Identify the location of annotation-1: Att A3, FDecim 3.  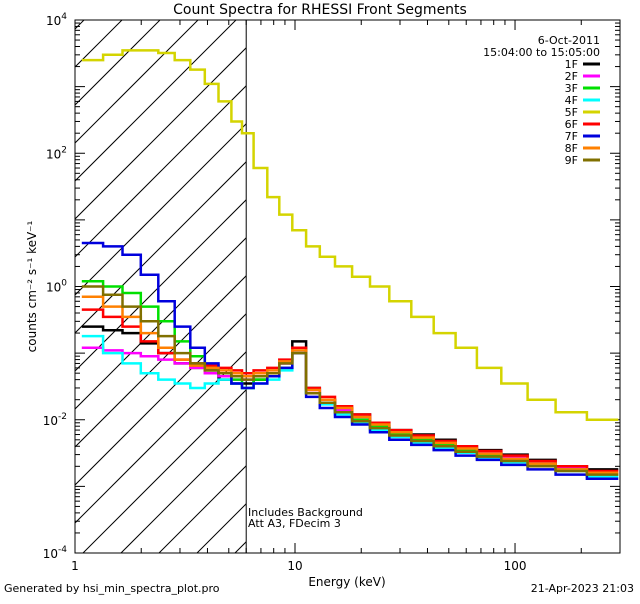
(294, 523).